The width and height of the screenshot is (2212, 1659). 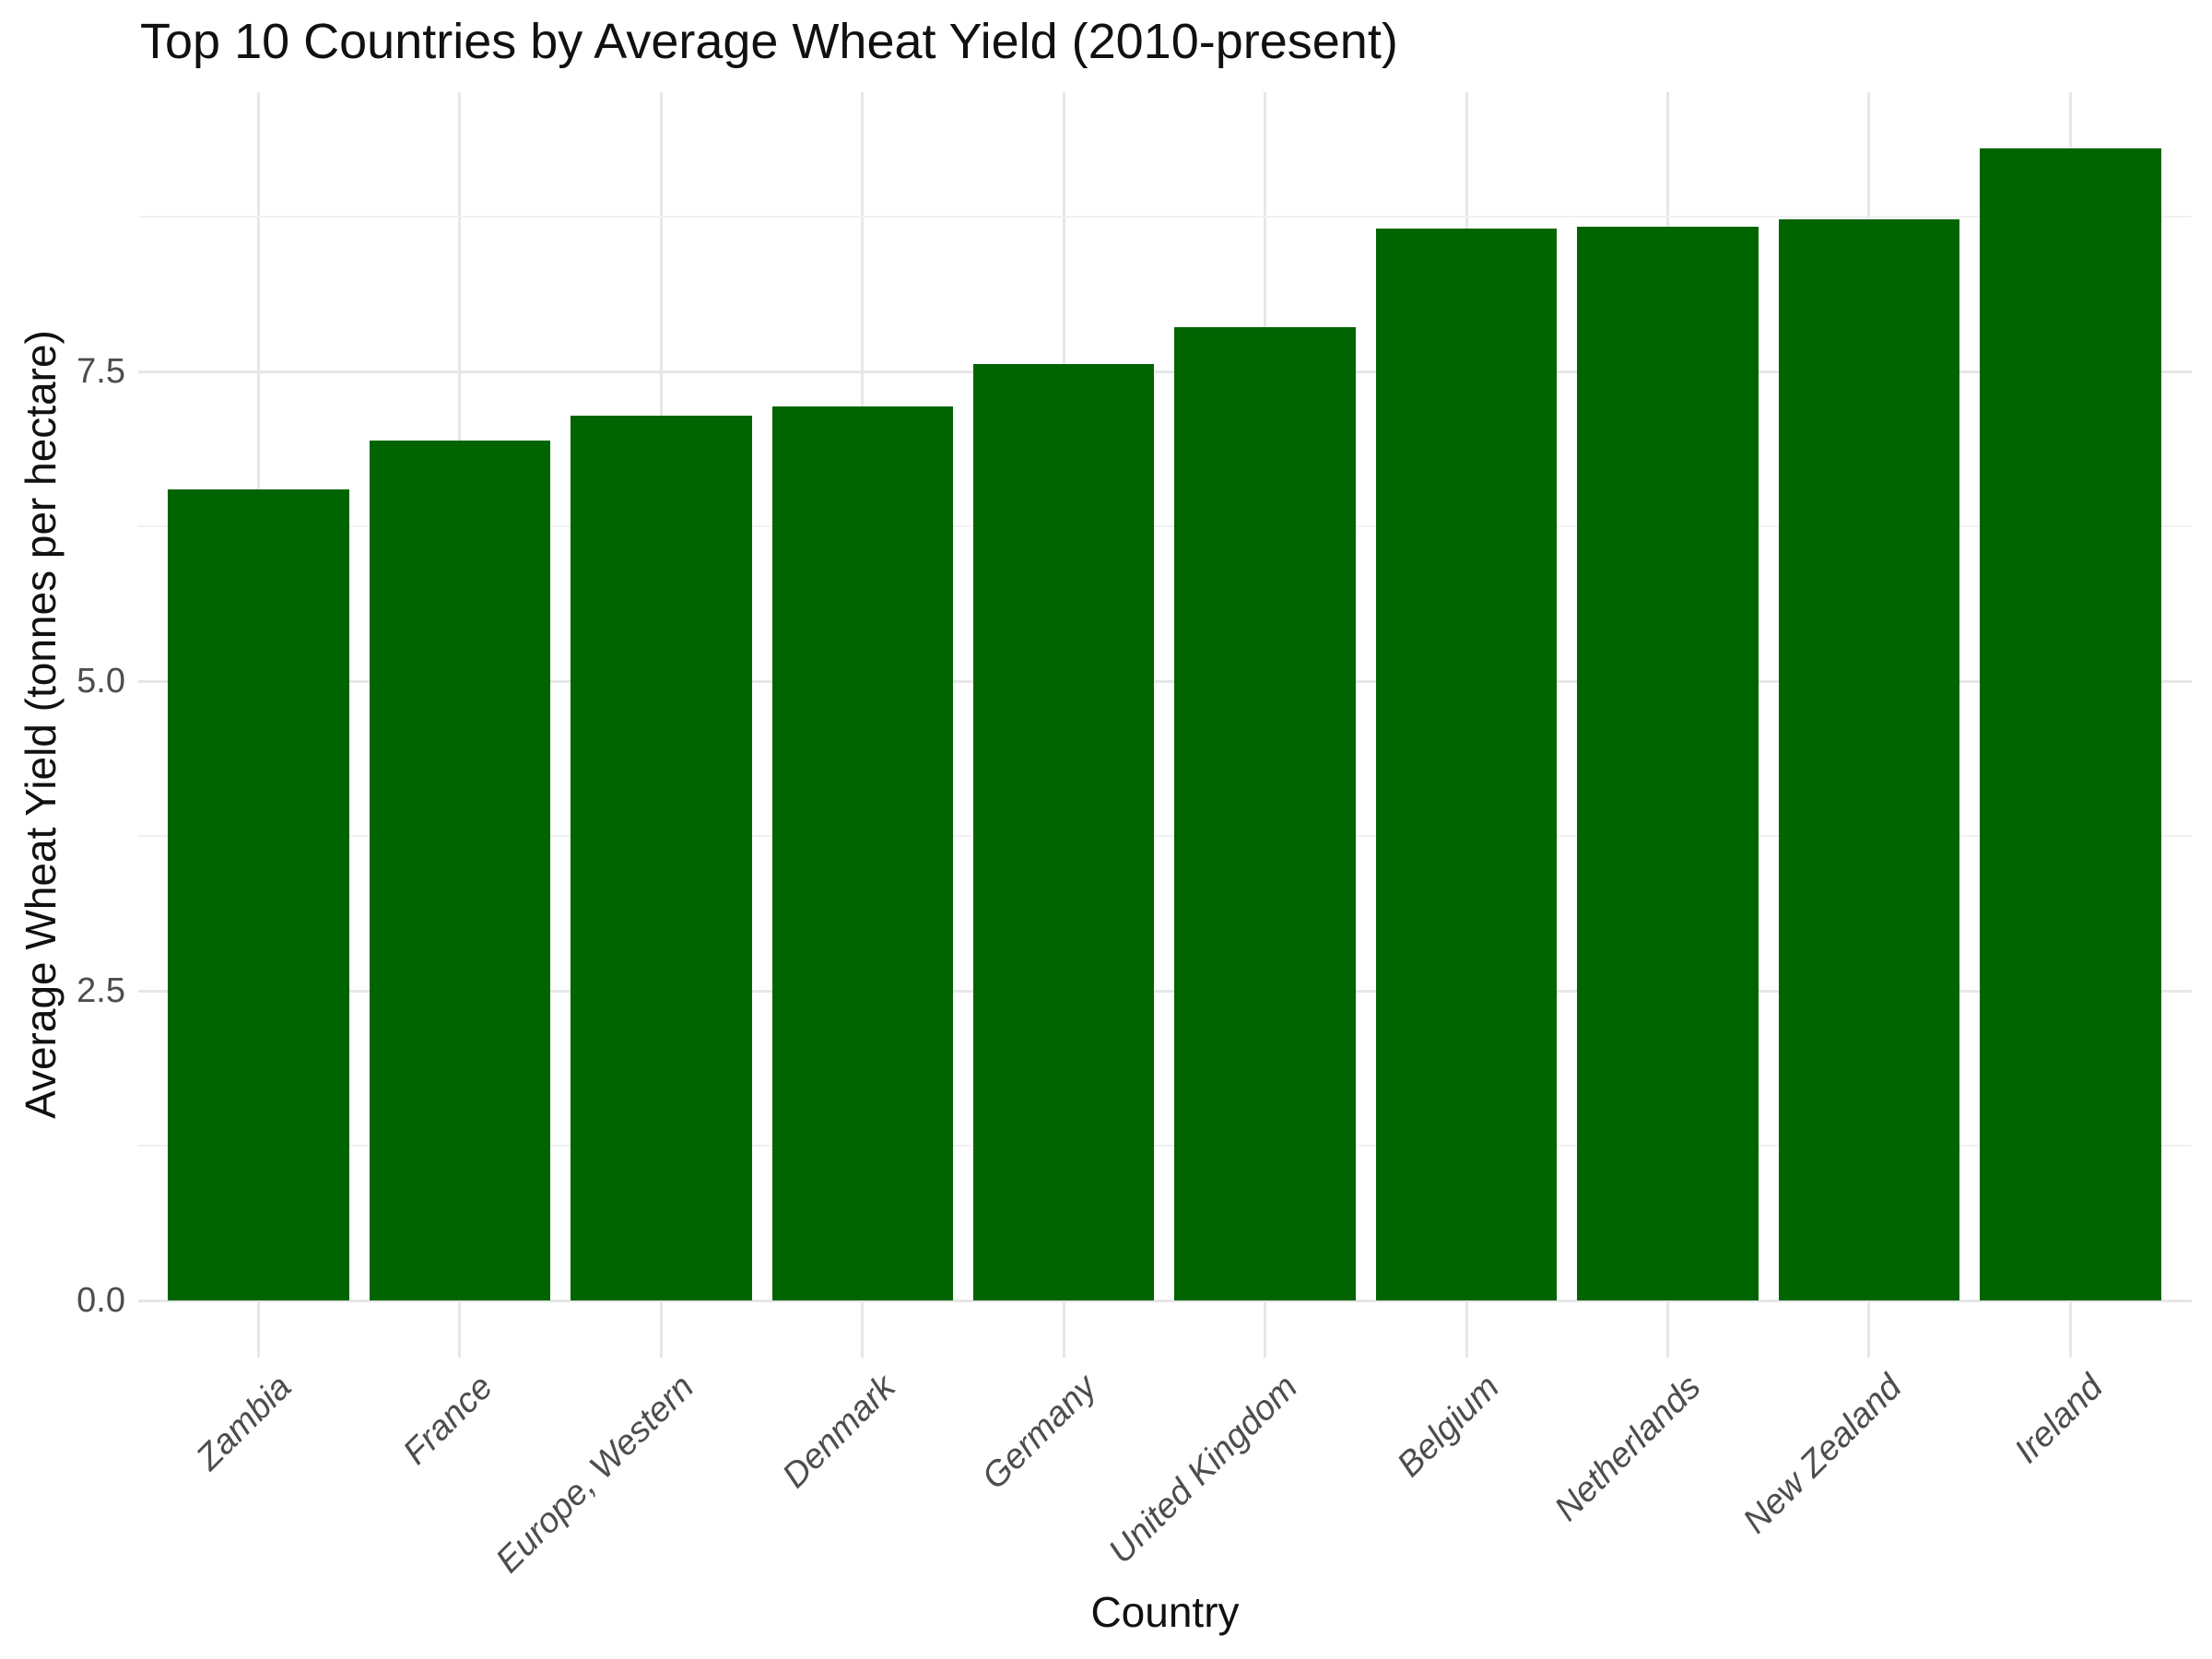 I want to click on bar-netherlands, so click(x=1668, y=763).